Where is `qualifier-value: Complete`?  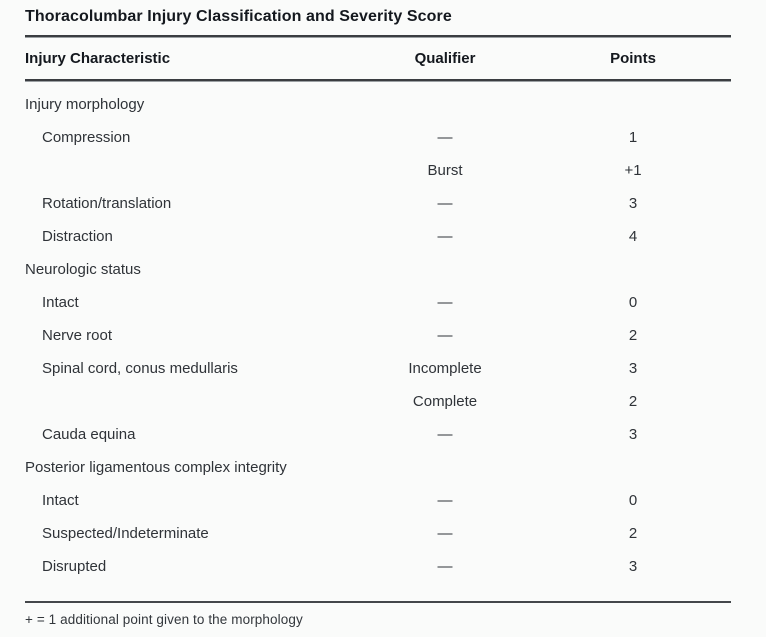
qualifier-value: Complete is located at coordinates (445, 401).